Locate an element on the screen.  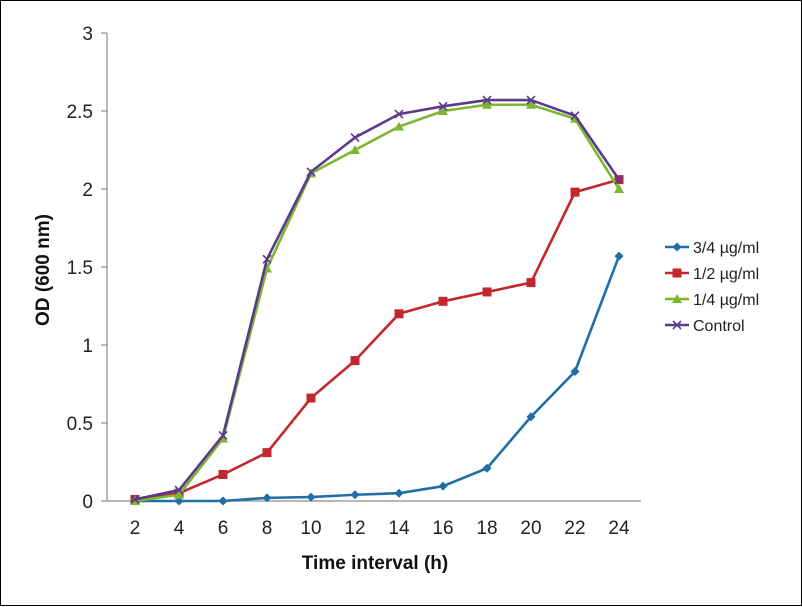
legend-item-quarter: 1/4 µg/ml is located at coordinates (712, 300).